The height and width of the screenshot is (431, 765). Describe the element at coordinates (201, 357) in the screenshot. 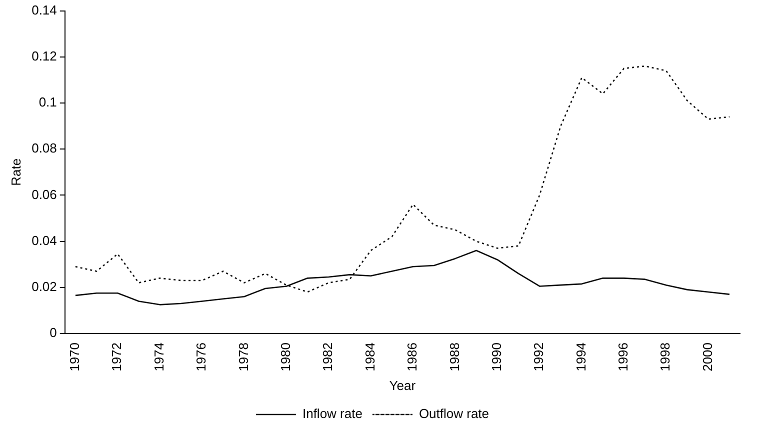

I see `x-tick-label: 1976` at that location.